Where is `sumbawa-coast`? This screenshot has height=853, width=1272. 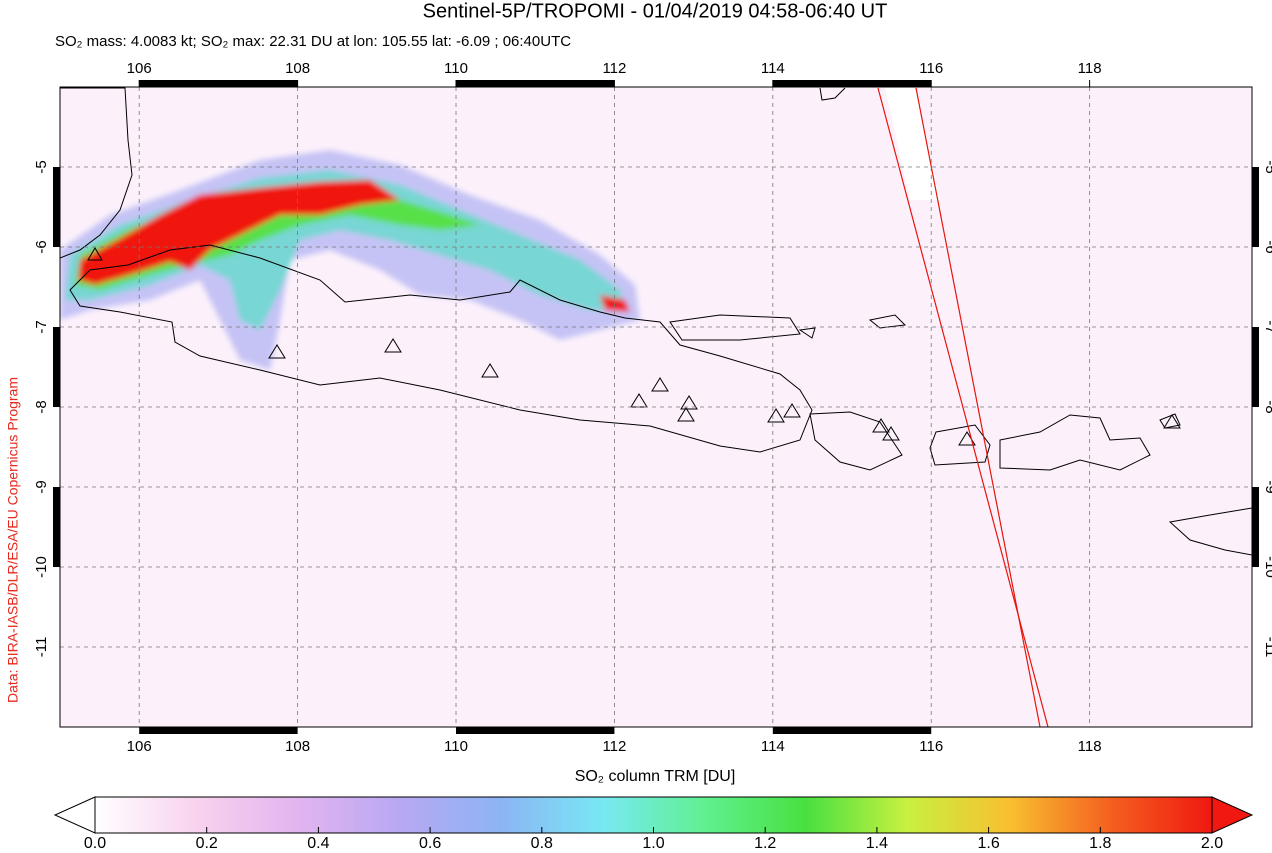
sumbawa-coast is located at coordinates (1075, 442).